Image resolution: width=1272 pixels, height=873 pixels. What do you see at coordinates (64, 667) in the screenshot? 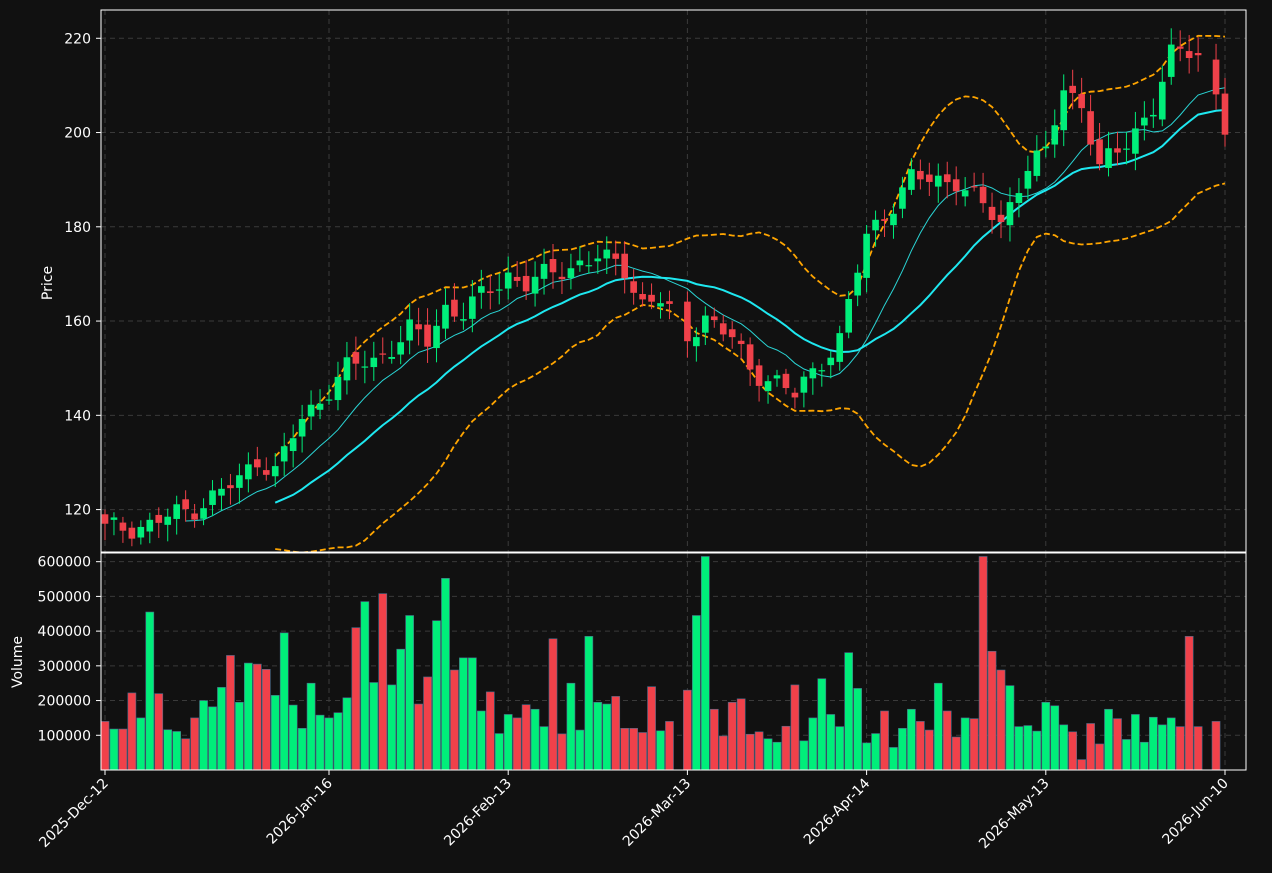
I see `volume-tick-label: 300000` at bounding box center [64, 667].